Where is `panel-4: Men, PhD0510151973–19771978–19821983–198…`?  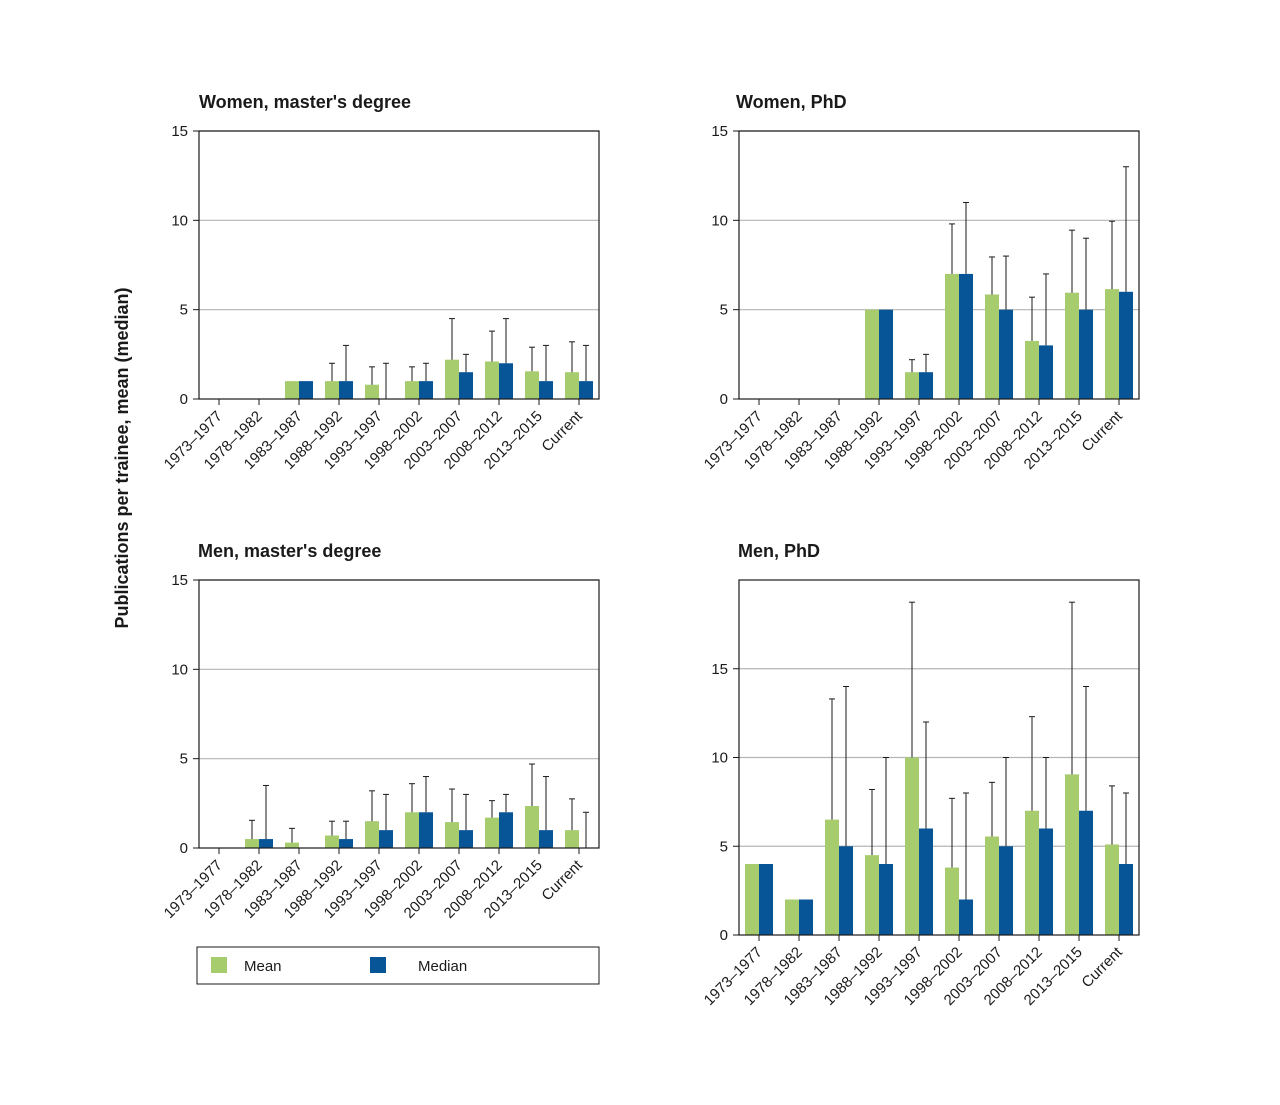 panel-4: Men, PhD0510151973–19771978–19821983–198… is located at coordinates (920, 775).